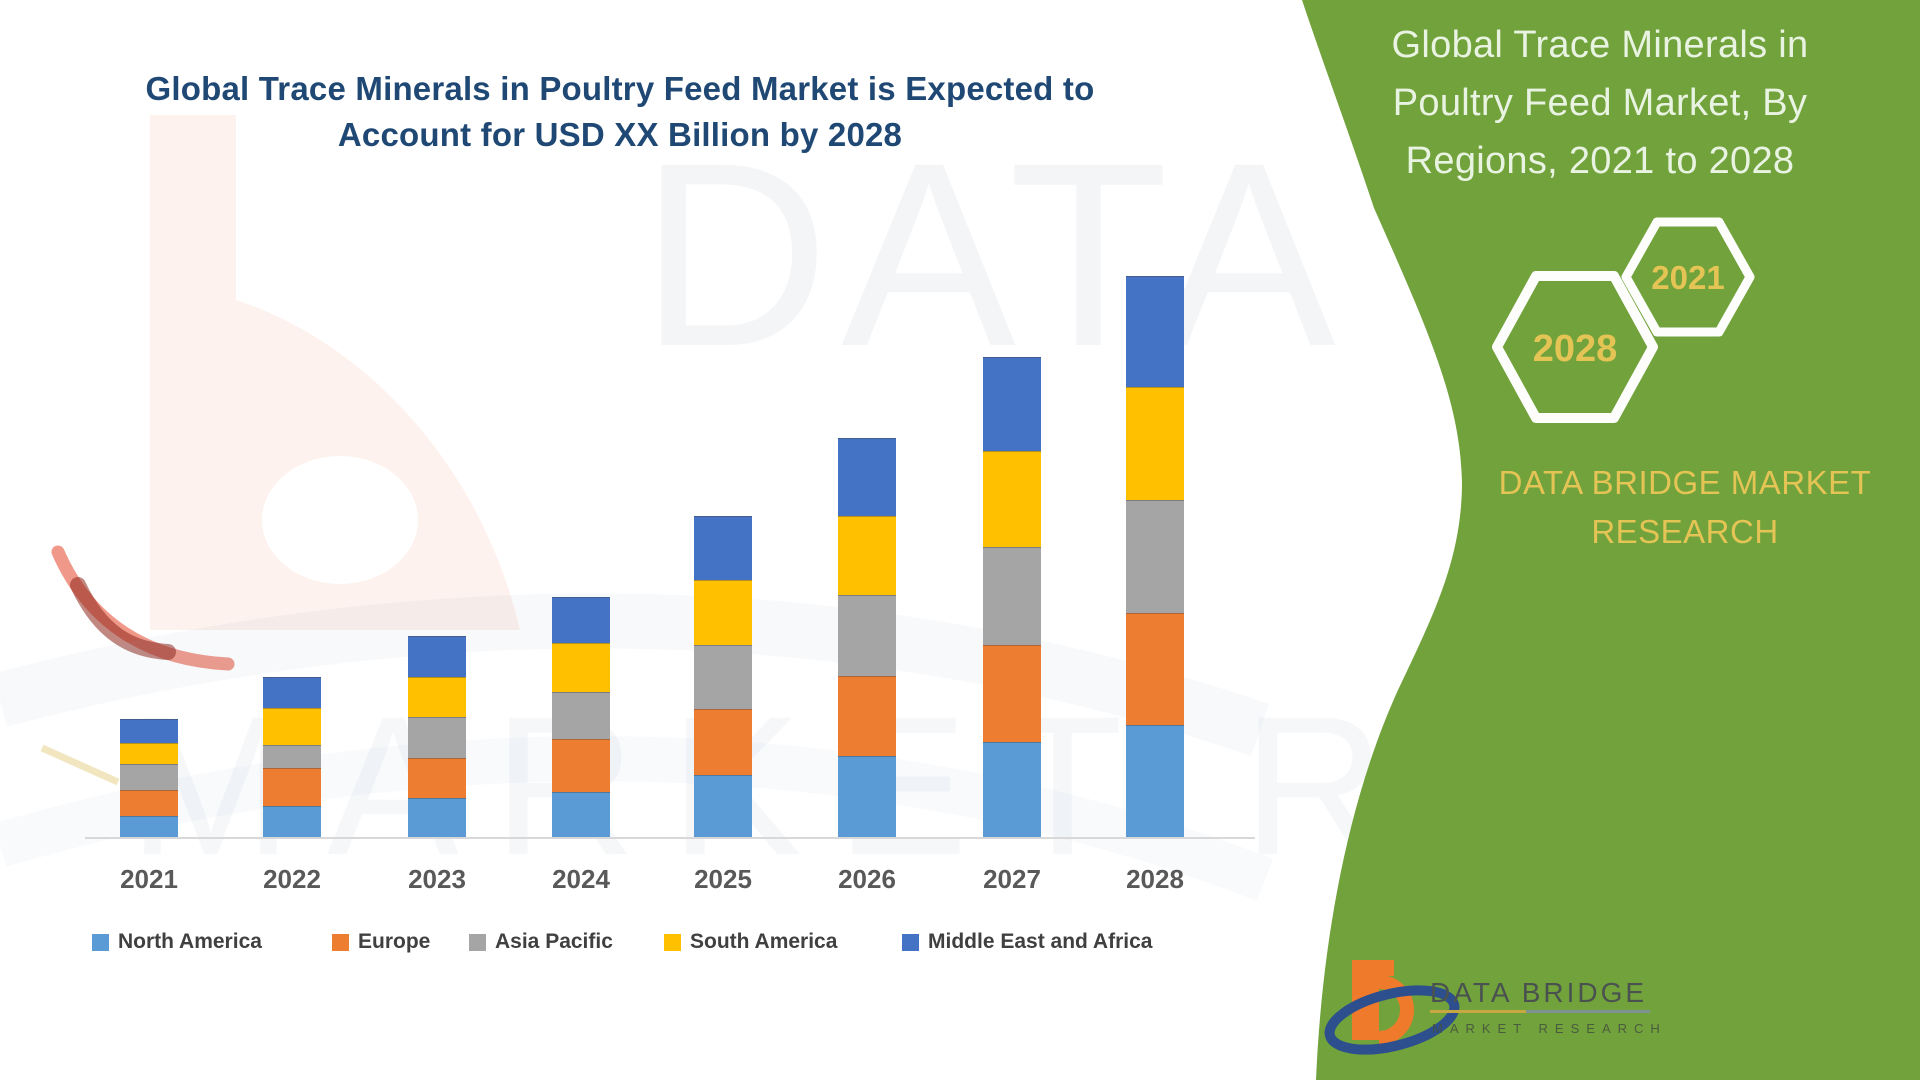 This screenshot has height=1080, width=1920. I want to click on side-panel-caption: DATA BRIDGE MARKET RESEARCH, so click(1685, 507).